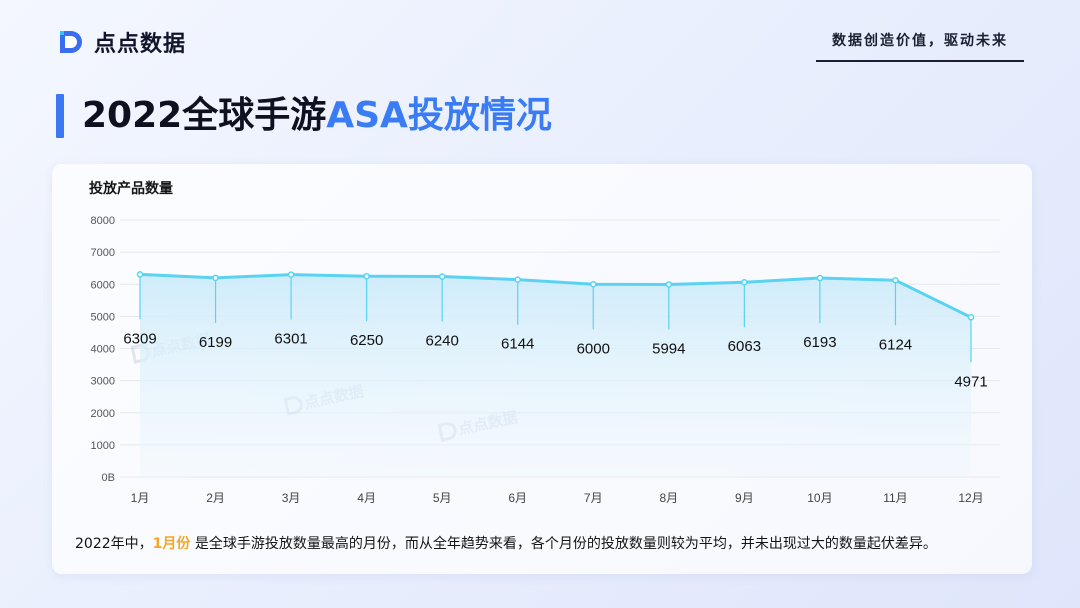 Image resolution: width=1080 pixels, height=608 pixels. I want to click on data-label: 6063, so click(744, 346).